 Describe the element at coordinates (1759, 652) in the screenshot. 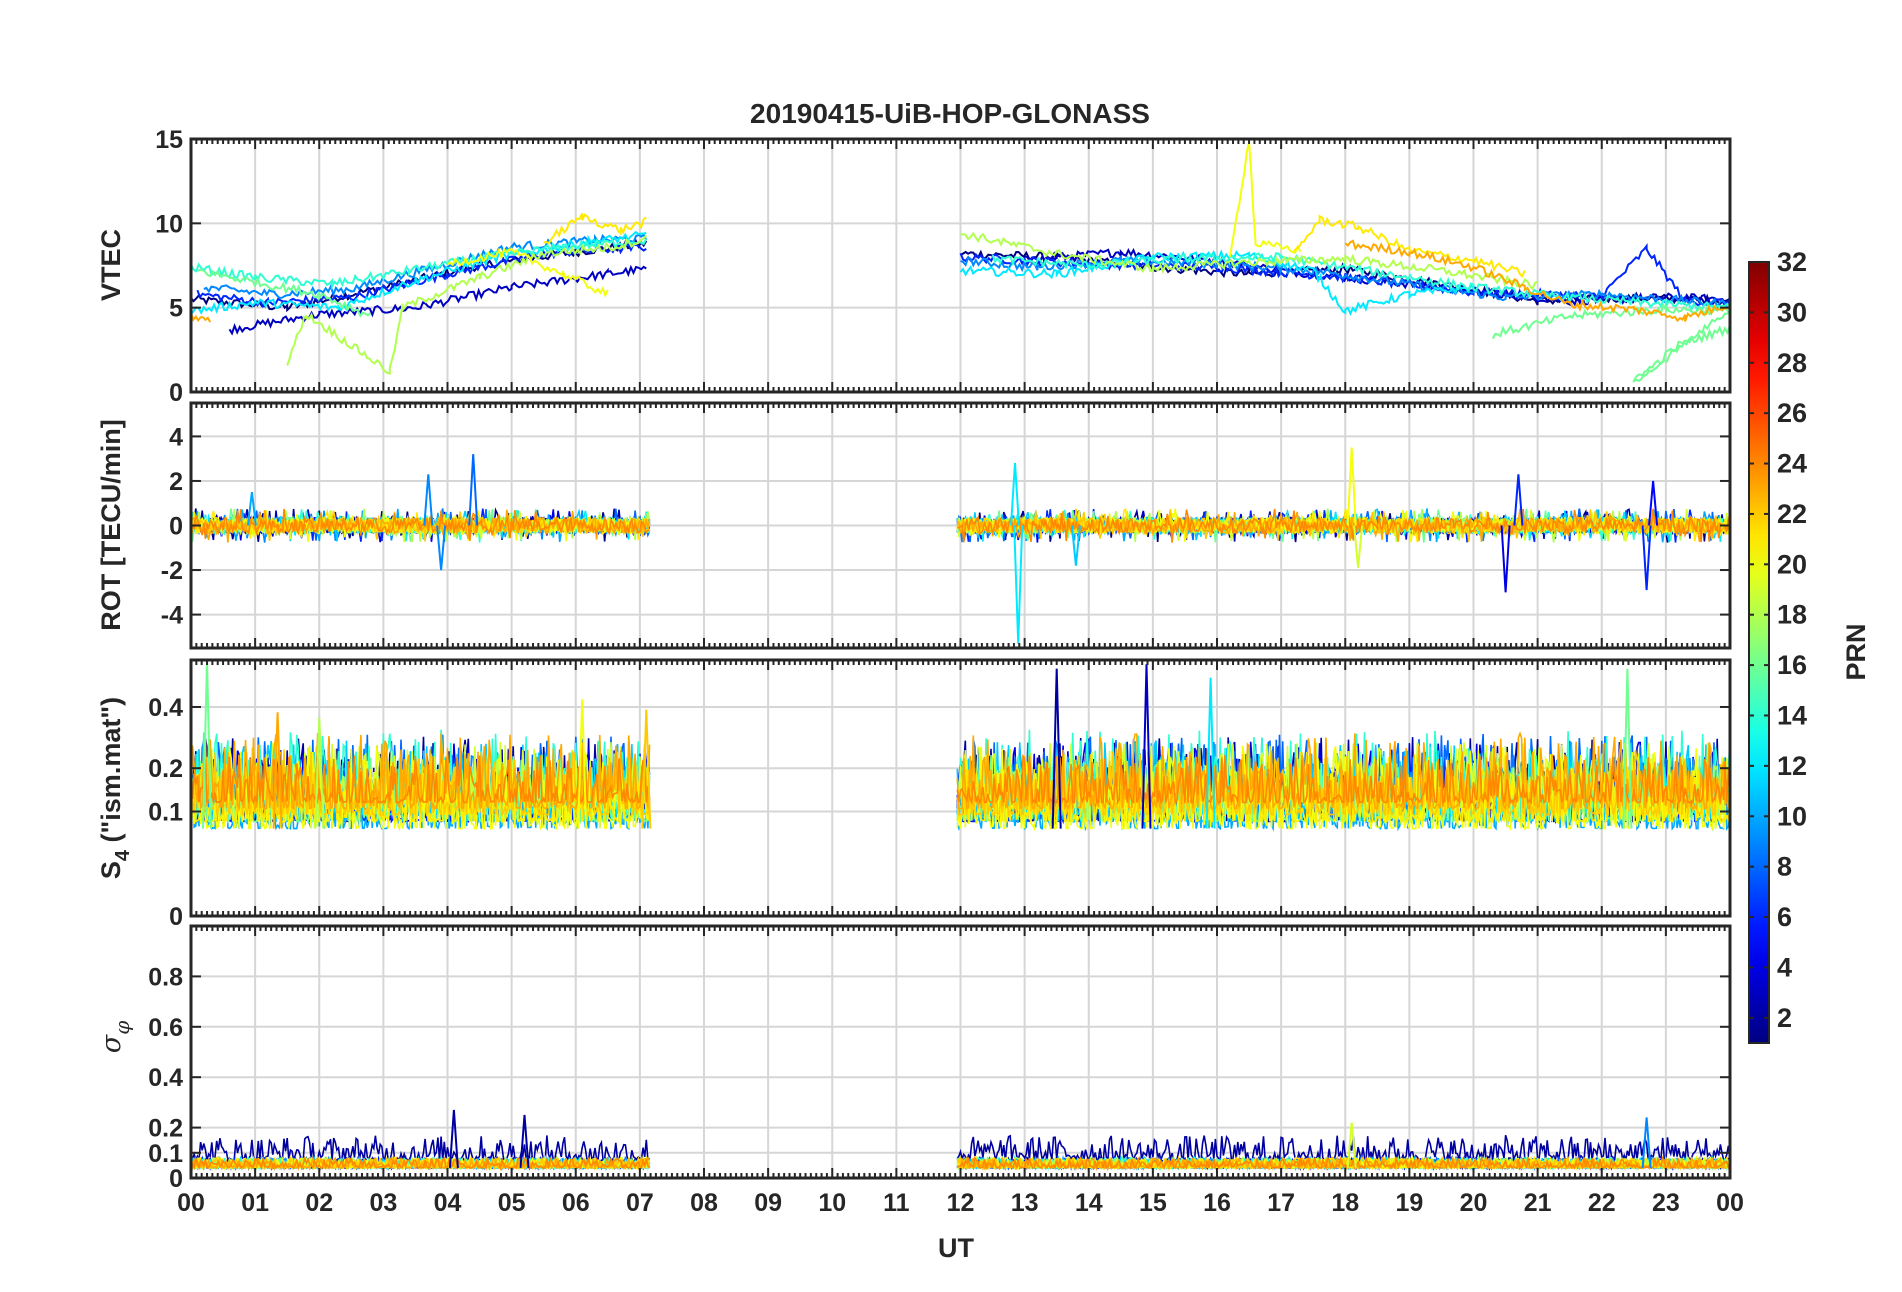

I see `colorbar-scale` at that location.